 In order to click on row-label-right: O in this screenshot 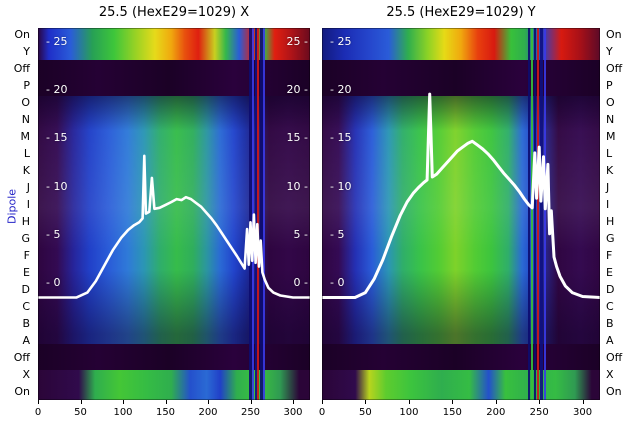, I will do `click(610, 102)`.